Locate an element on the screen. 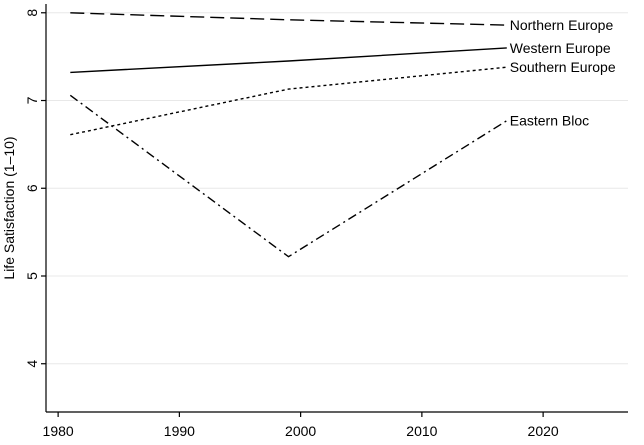 The width and height of the screenshot is (644, 445). series-line-western-europe is located at coordinates (288, 60).